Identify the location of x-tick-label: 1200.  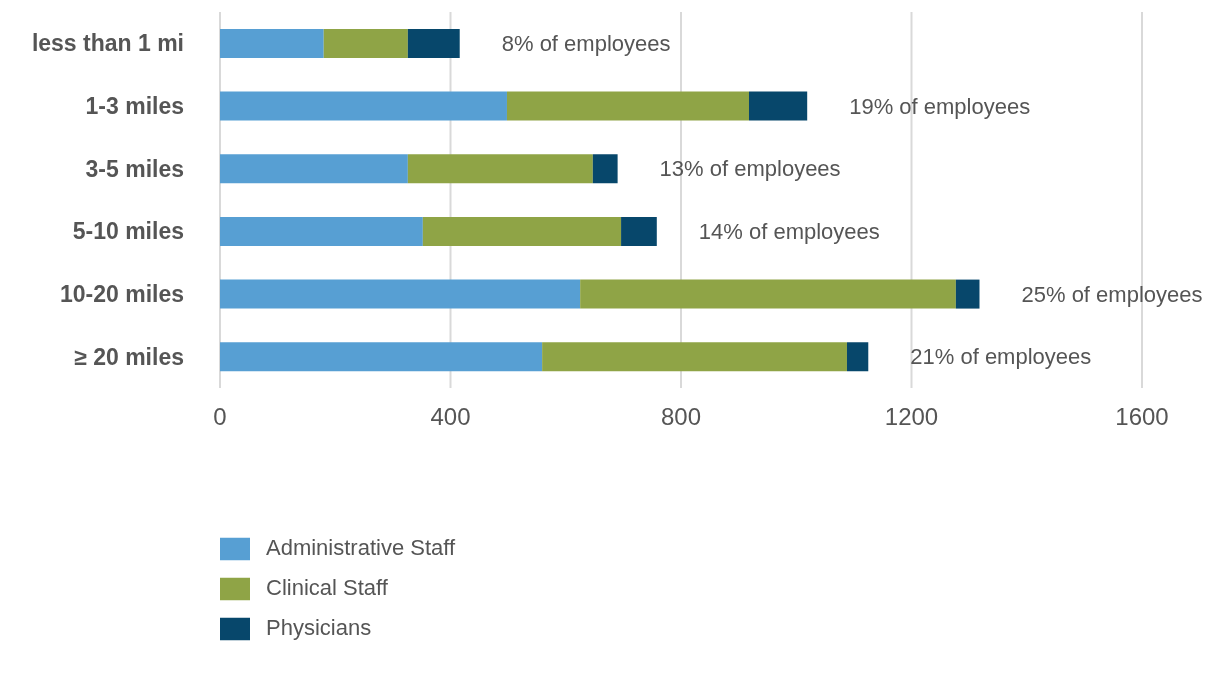
(911, 417).